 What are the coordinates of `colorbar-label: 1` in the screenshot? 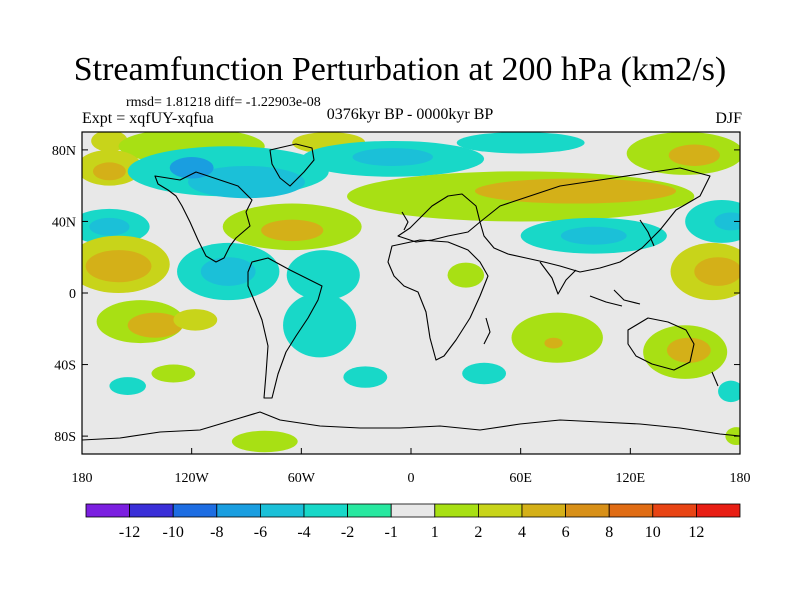 It's located at (435, 532).